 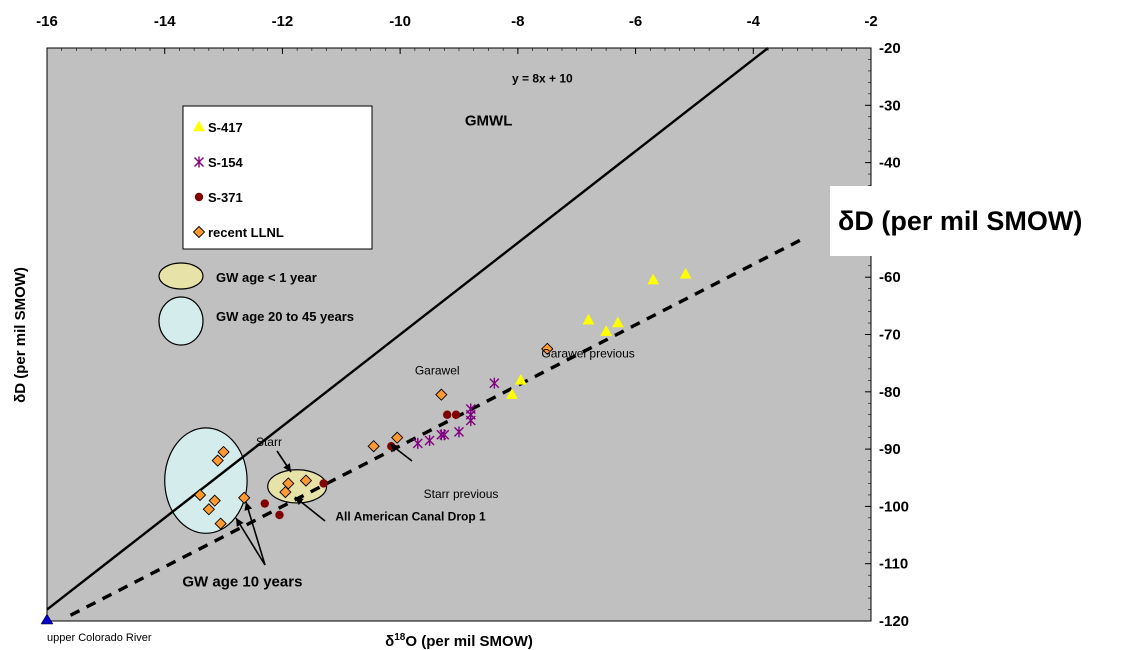 I want to click on arrow-starr-previous-head, so click(x=394, y=448).